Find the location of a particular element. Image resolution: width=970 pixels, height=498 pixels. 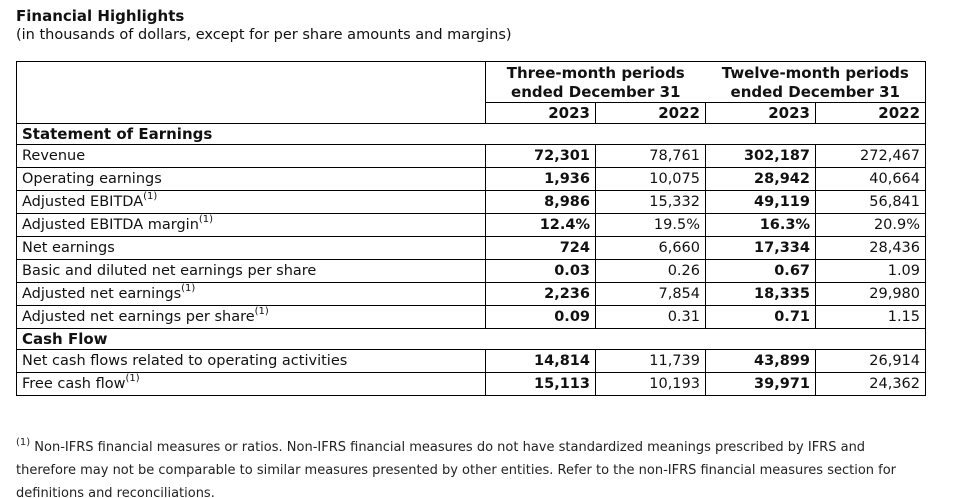

section-header-row: Statement of Earnings is located at coordinates (471, 134).